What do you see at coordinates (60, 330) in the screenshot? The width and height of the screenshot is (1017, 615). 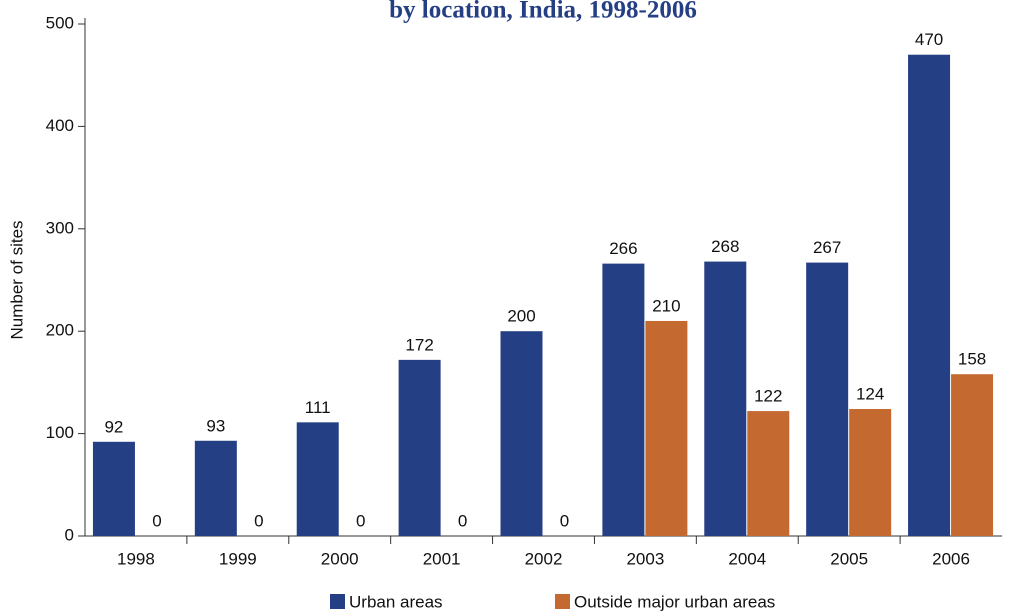 I see `y-tick-label: 200` at bounding box center [60, 330].